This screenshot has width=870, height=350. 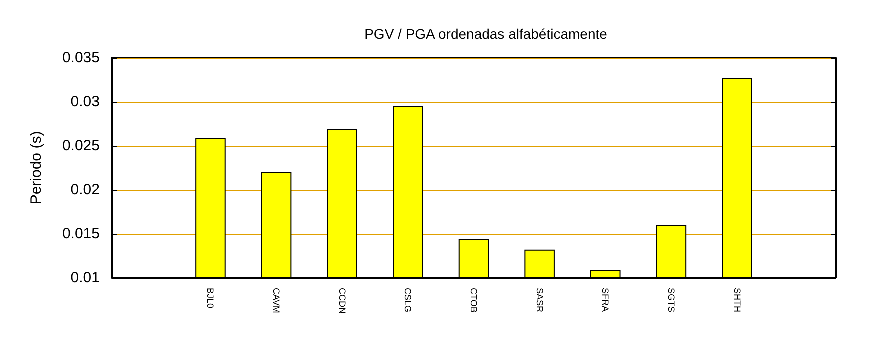 I want to click on x-tick-label: CSLG, so click(x=408, y=300).